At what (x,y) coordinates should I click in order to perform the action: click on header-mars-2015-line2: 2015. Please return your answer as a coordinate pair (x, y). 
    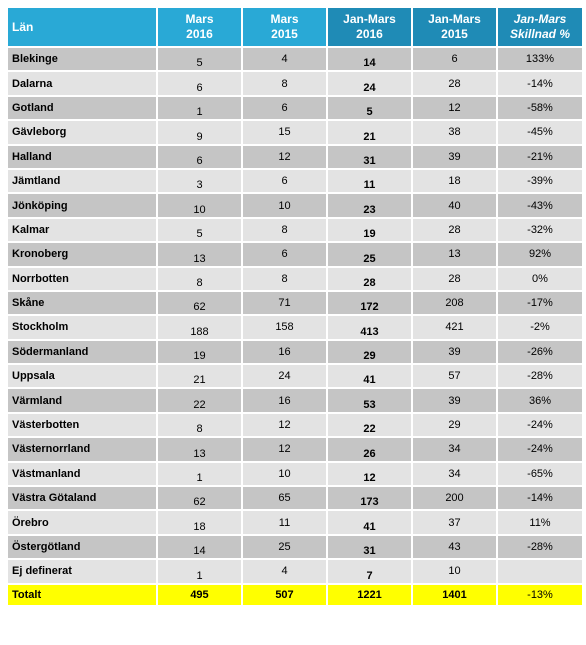
    Looking at the image, I should click on (284, 34).